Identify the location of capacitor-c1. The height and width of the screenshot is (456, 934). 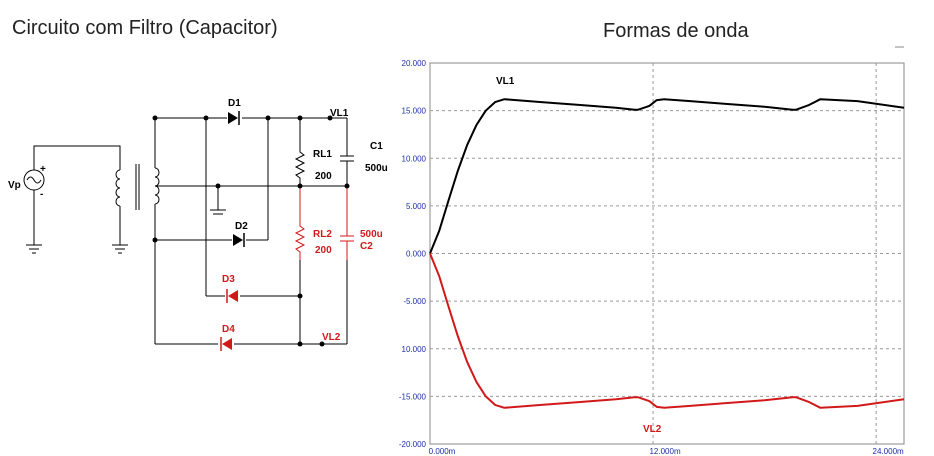
(347, 152).